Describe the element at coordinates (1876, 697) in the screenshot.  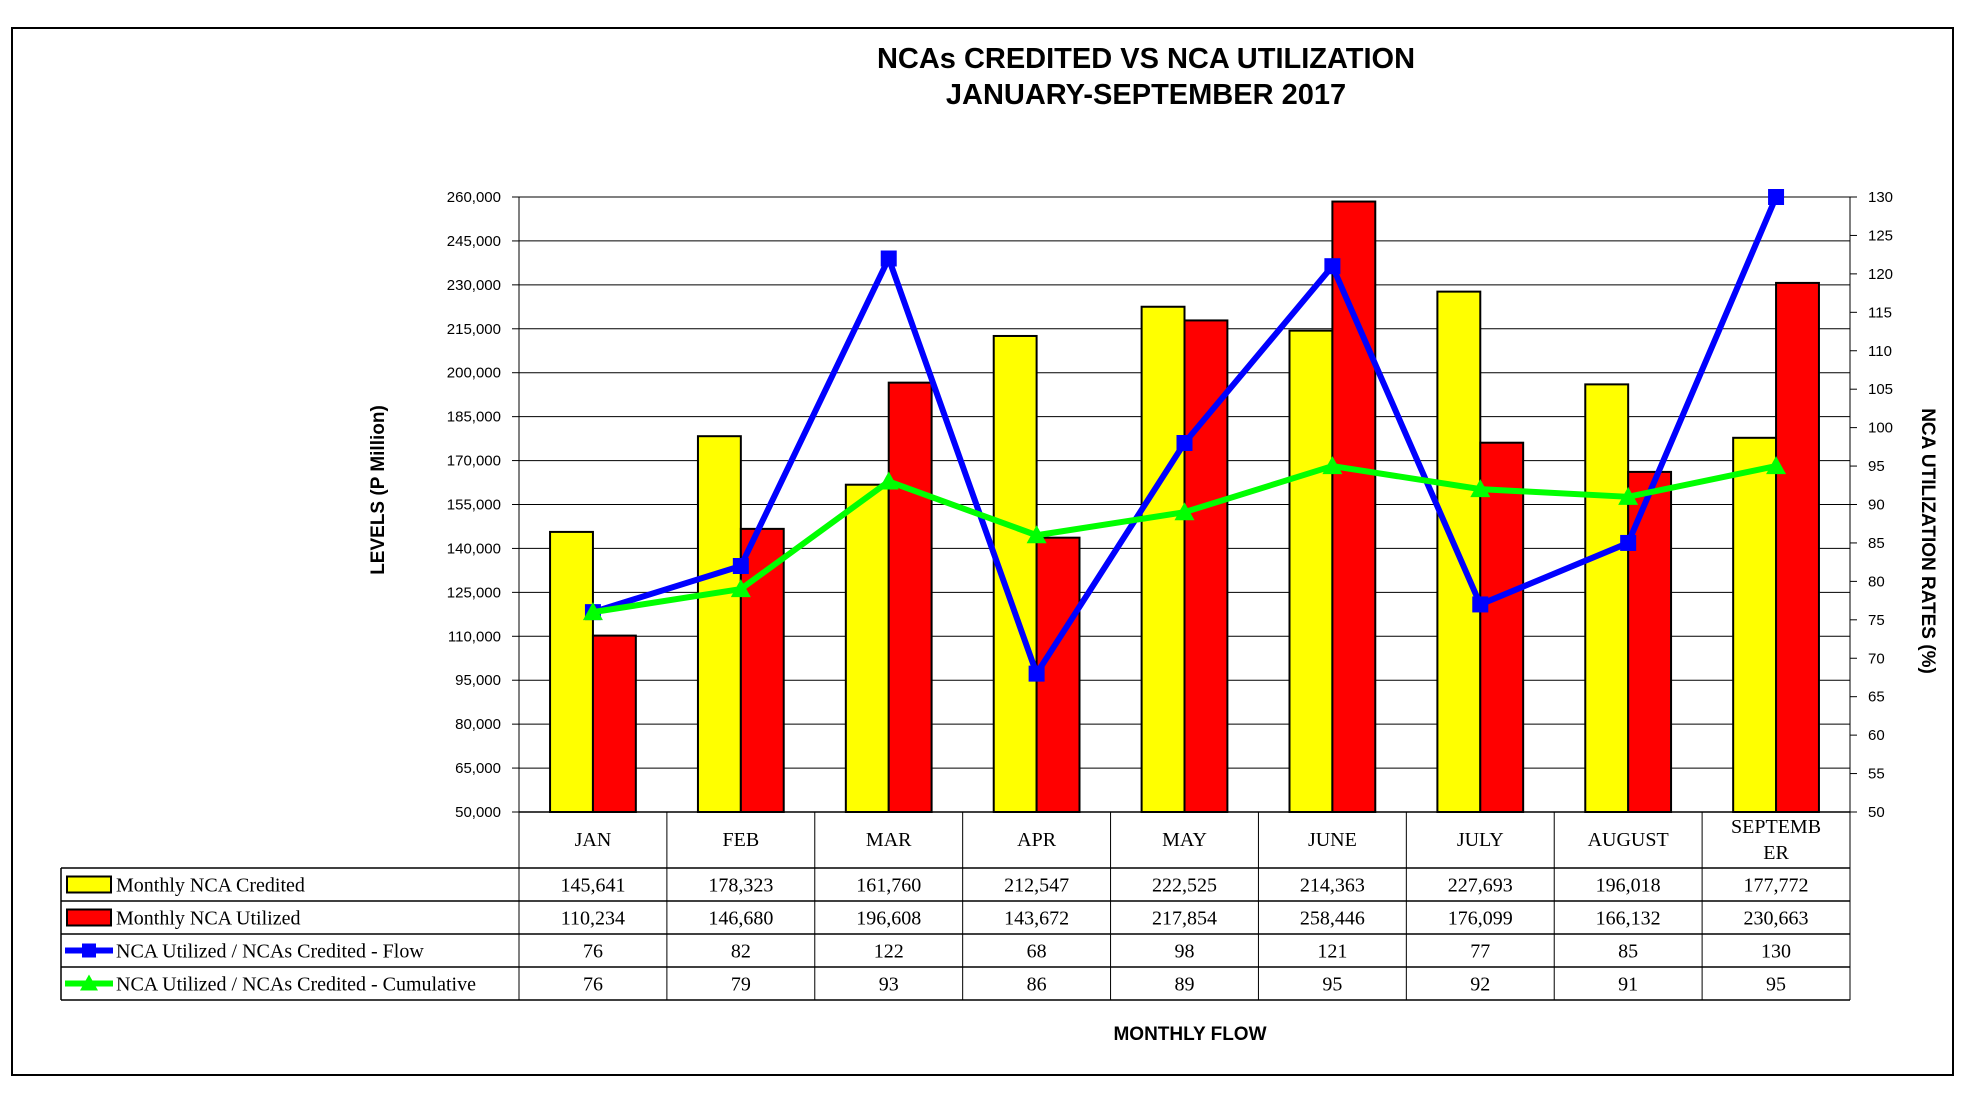
I see `y2-tick-label: 65` at that location.